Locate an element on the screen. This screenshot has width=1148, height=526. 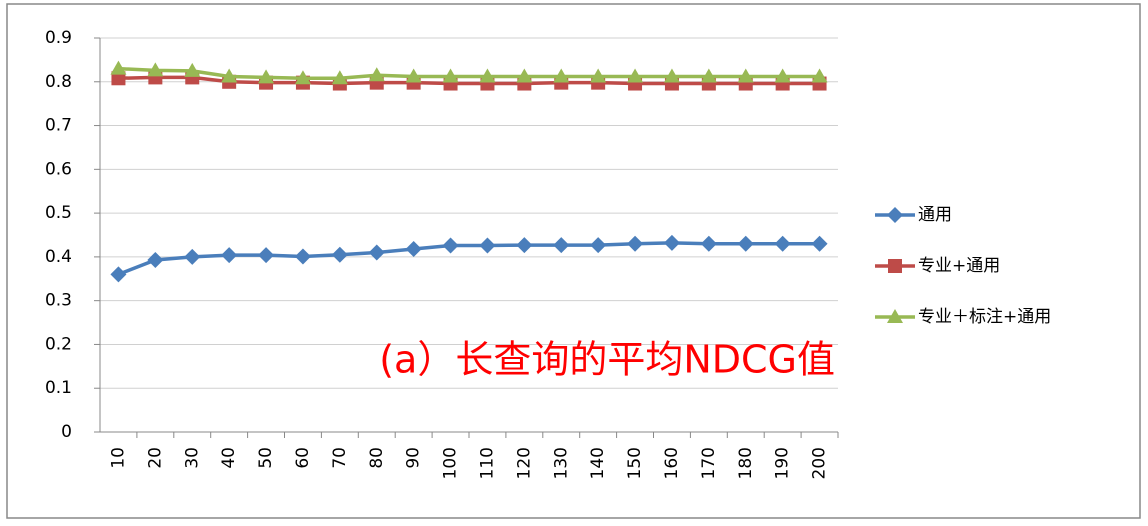
y-tick-label: 0.9 is located at coordinates (58, 38).